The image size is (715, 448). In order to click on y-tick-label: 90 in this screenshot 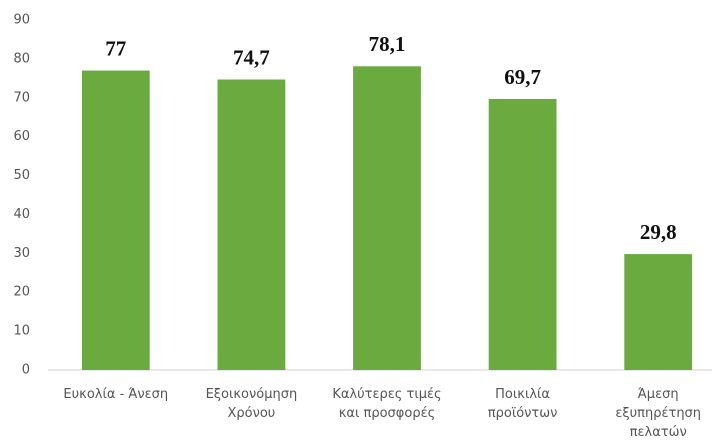, I will do `click(21, 20)`.